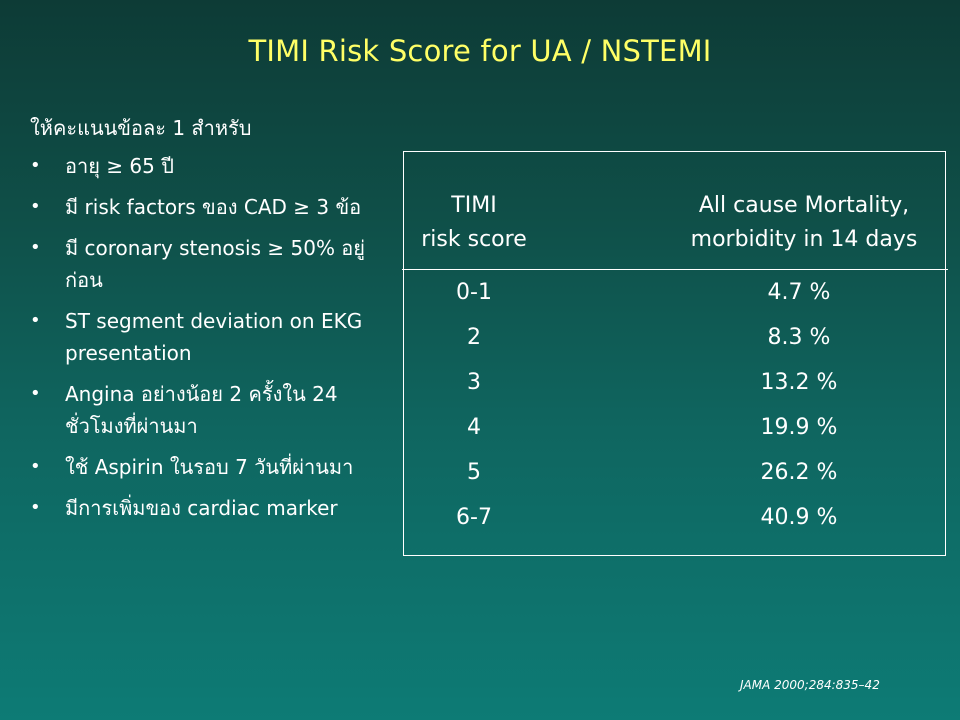  I want to click on citation: JAMA 2000;284:835–42, so click(810, 685).